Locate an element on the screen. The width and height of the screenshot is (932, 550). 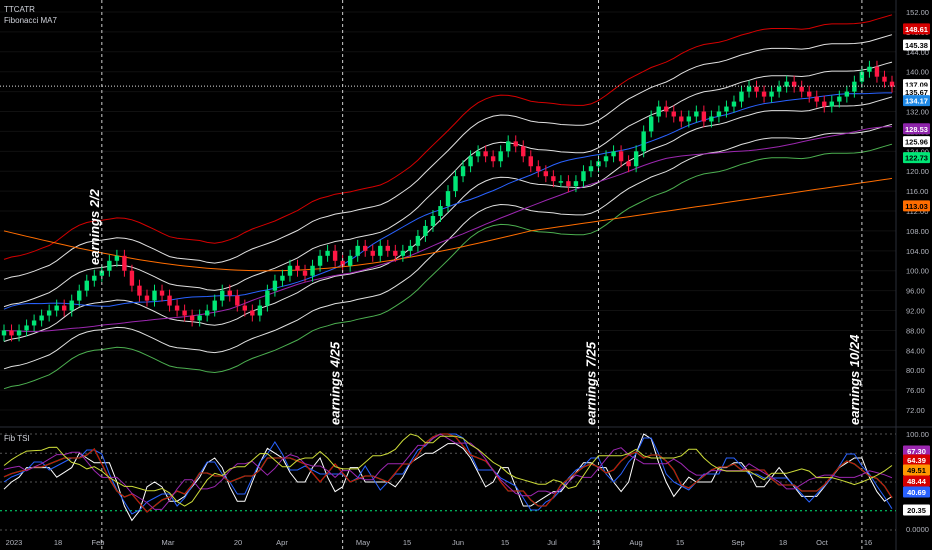
price-tag-label: 134.17 is located at coordinates (916, 101).